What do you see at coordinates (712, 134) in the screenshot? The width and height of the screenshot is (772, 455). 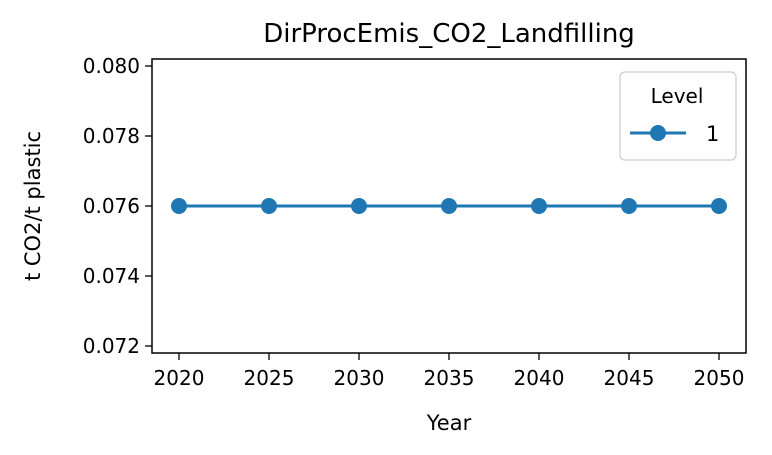 I see `legend-entry-label: 1` at bounding box center [712, 134].